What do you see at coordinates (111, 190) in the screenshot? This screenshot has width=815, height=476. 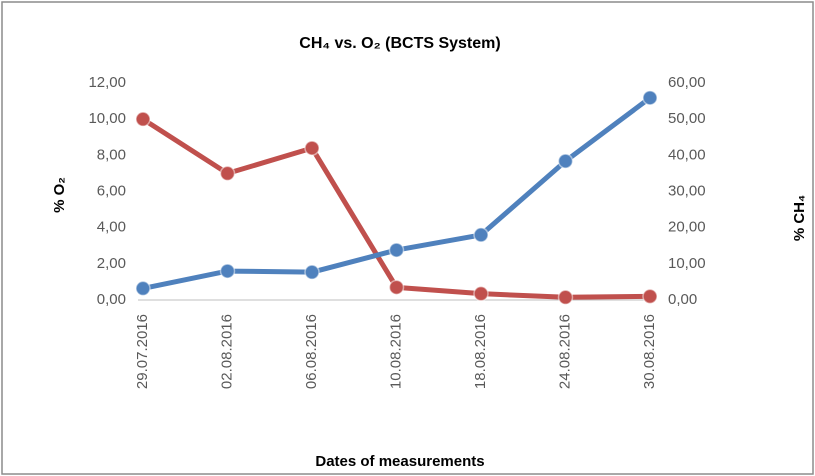 I see `y-tick-label: 6,00` at bounding box center [111, 190].